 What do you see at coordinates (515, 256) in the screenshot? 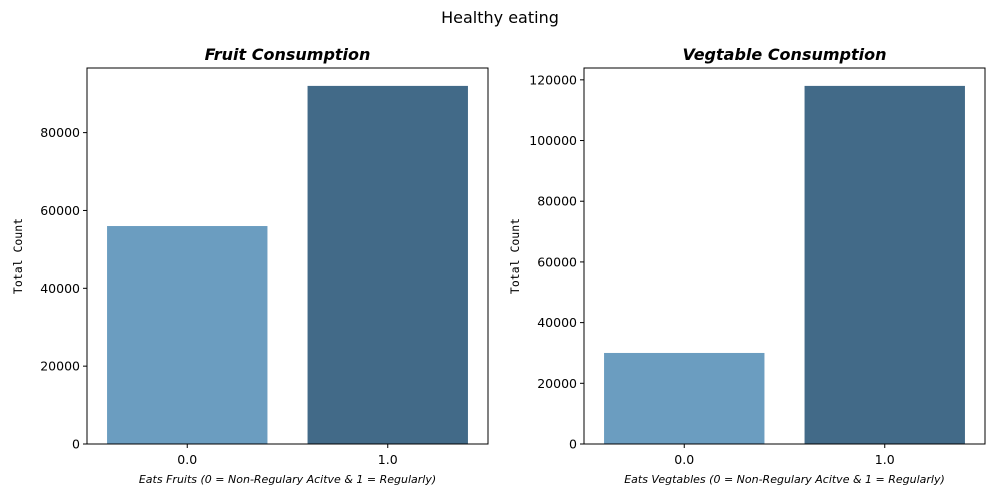
I see `vegtable-y-axis-label: Total Count` at bounding box center [515, 256].